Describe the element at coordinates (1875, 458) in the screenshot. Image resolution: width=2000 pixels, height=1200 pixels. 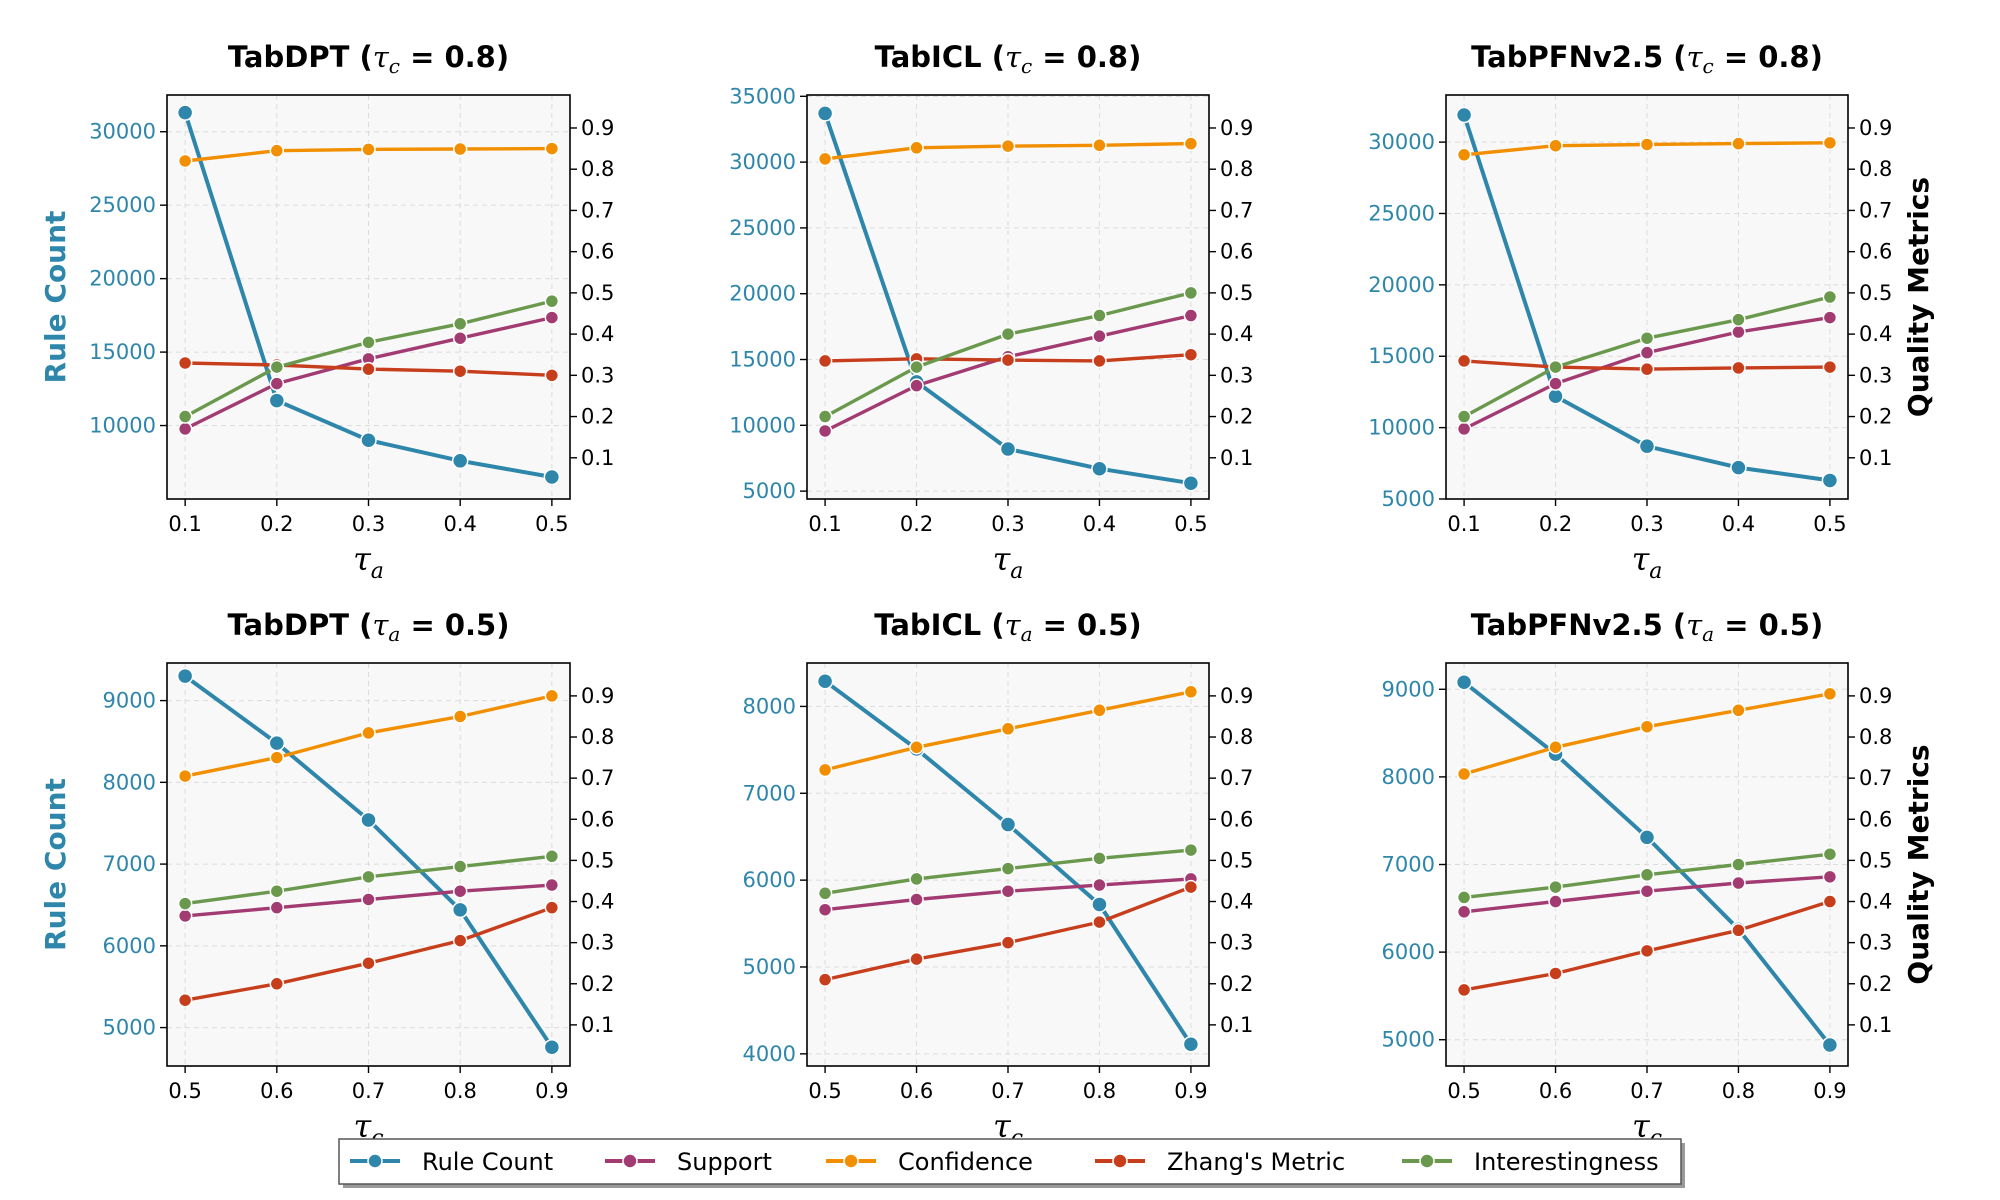
I see `tick-label-right: 0.1` at that location.